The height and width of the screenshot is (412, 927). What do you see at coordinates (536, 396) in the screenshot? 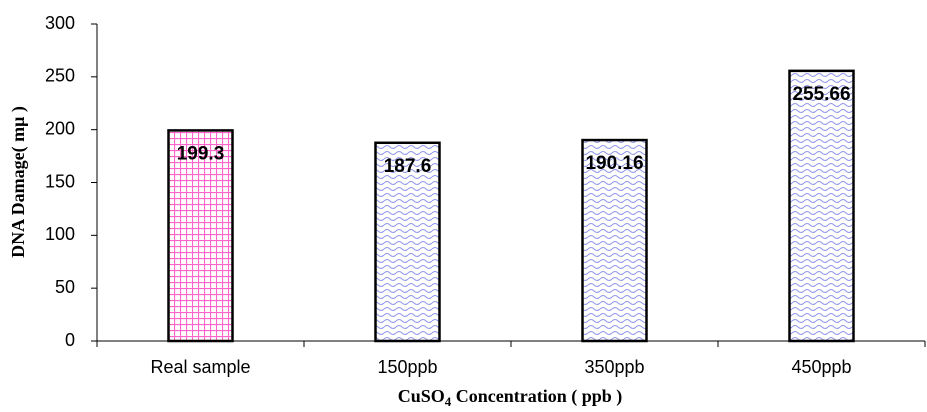
I see `x-axis-title-part: Concentration ( ppb )` at bounding box center [536, 396].